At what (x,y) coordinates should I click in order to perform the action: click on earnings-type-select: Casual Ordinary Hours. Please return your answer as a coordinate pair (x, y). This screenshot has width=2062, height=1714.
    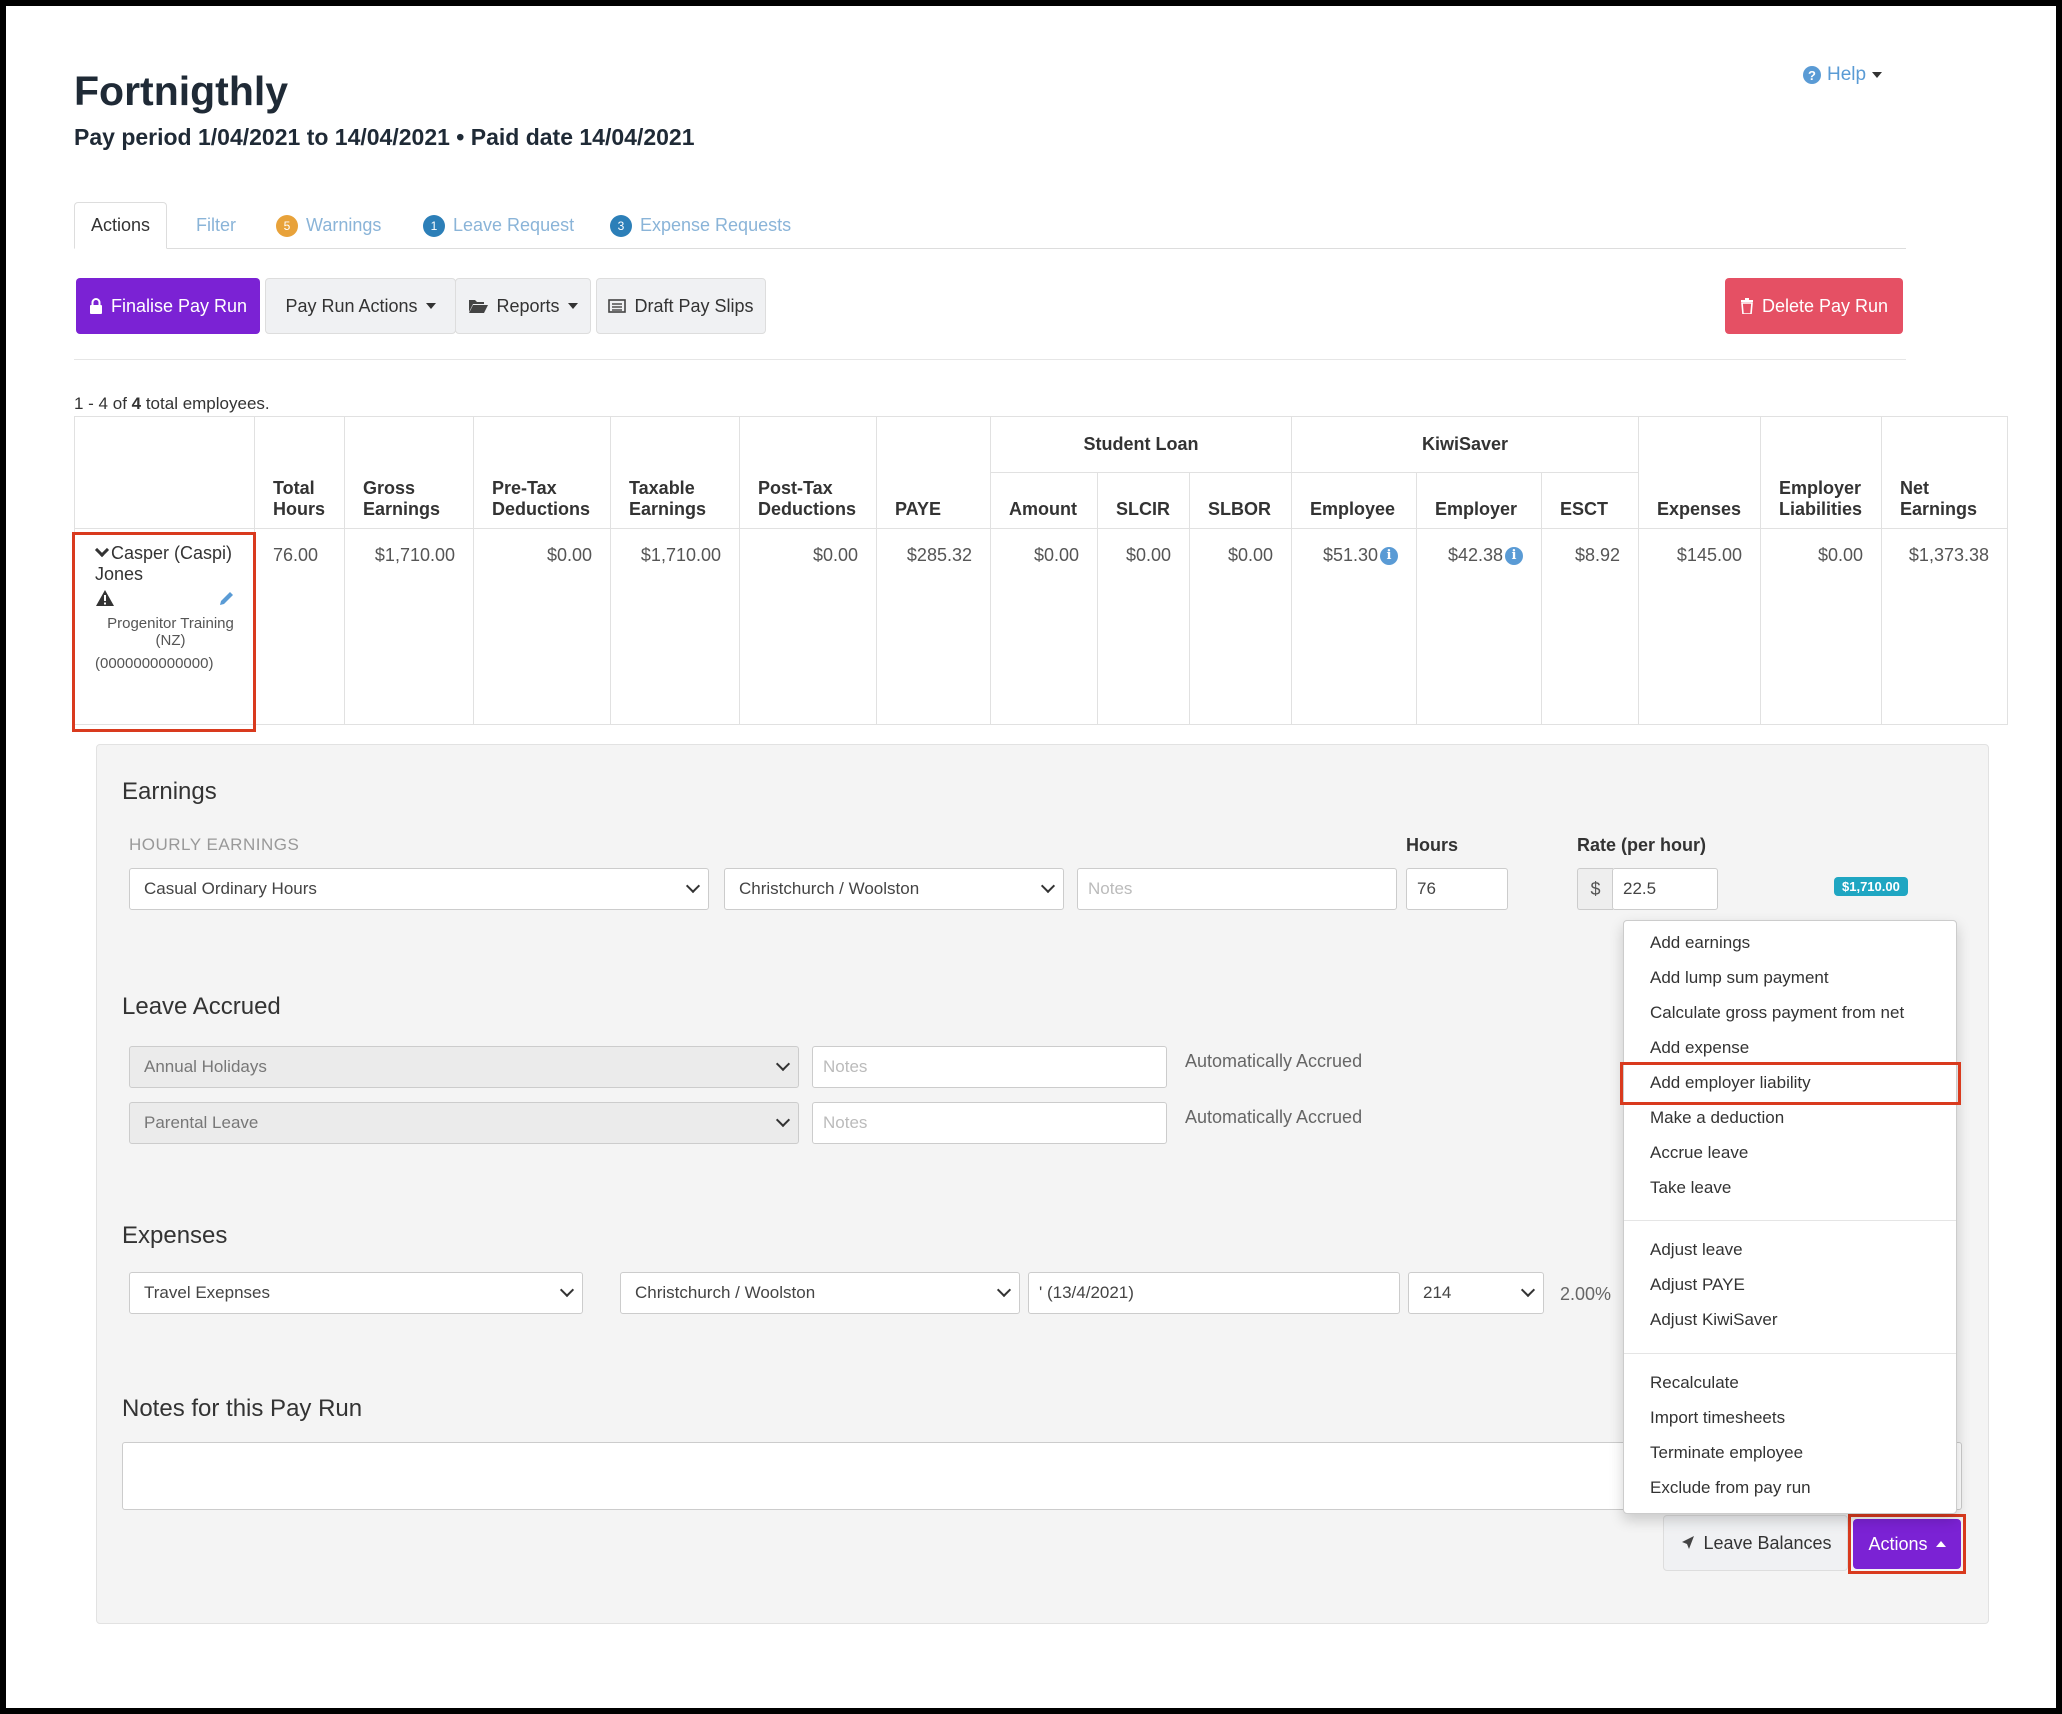
    Looking at the image, I should click on (419, 889).